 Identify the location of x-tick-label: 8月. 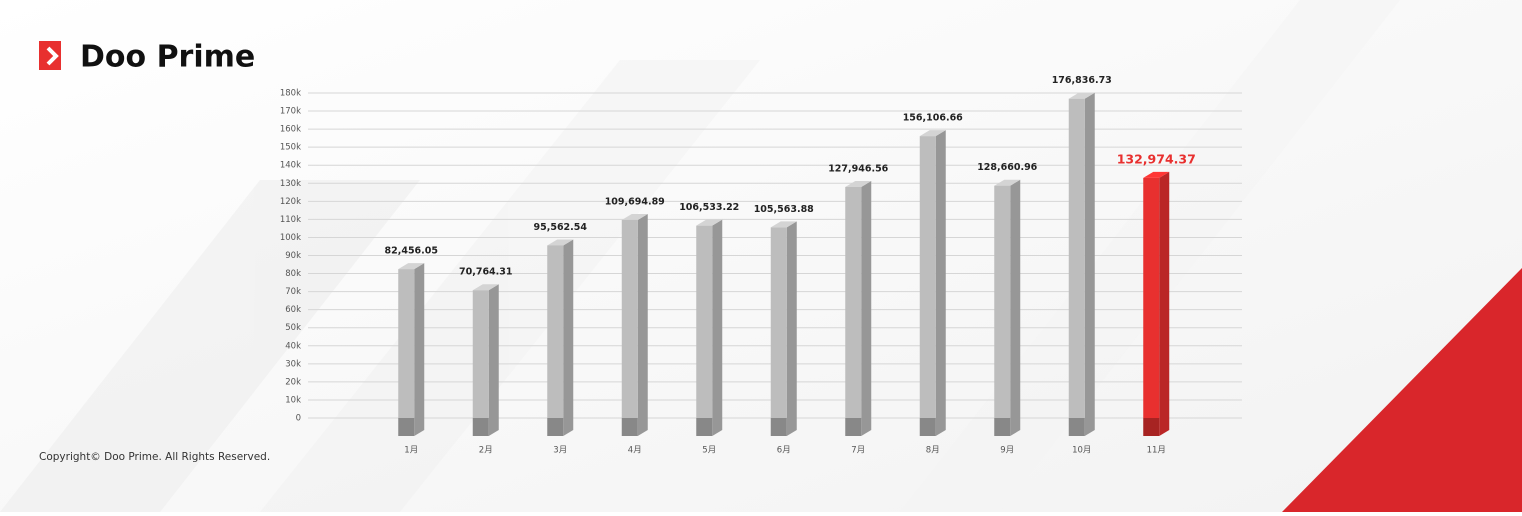
(933, 451).